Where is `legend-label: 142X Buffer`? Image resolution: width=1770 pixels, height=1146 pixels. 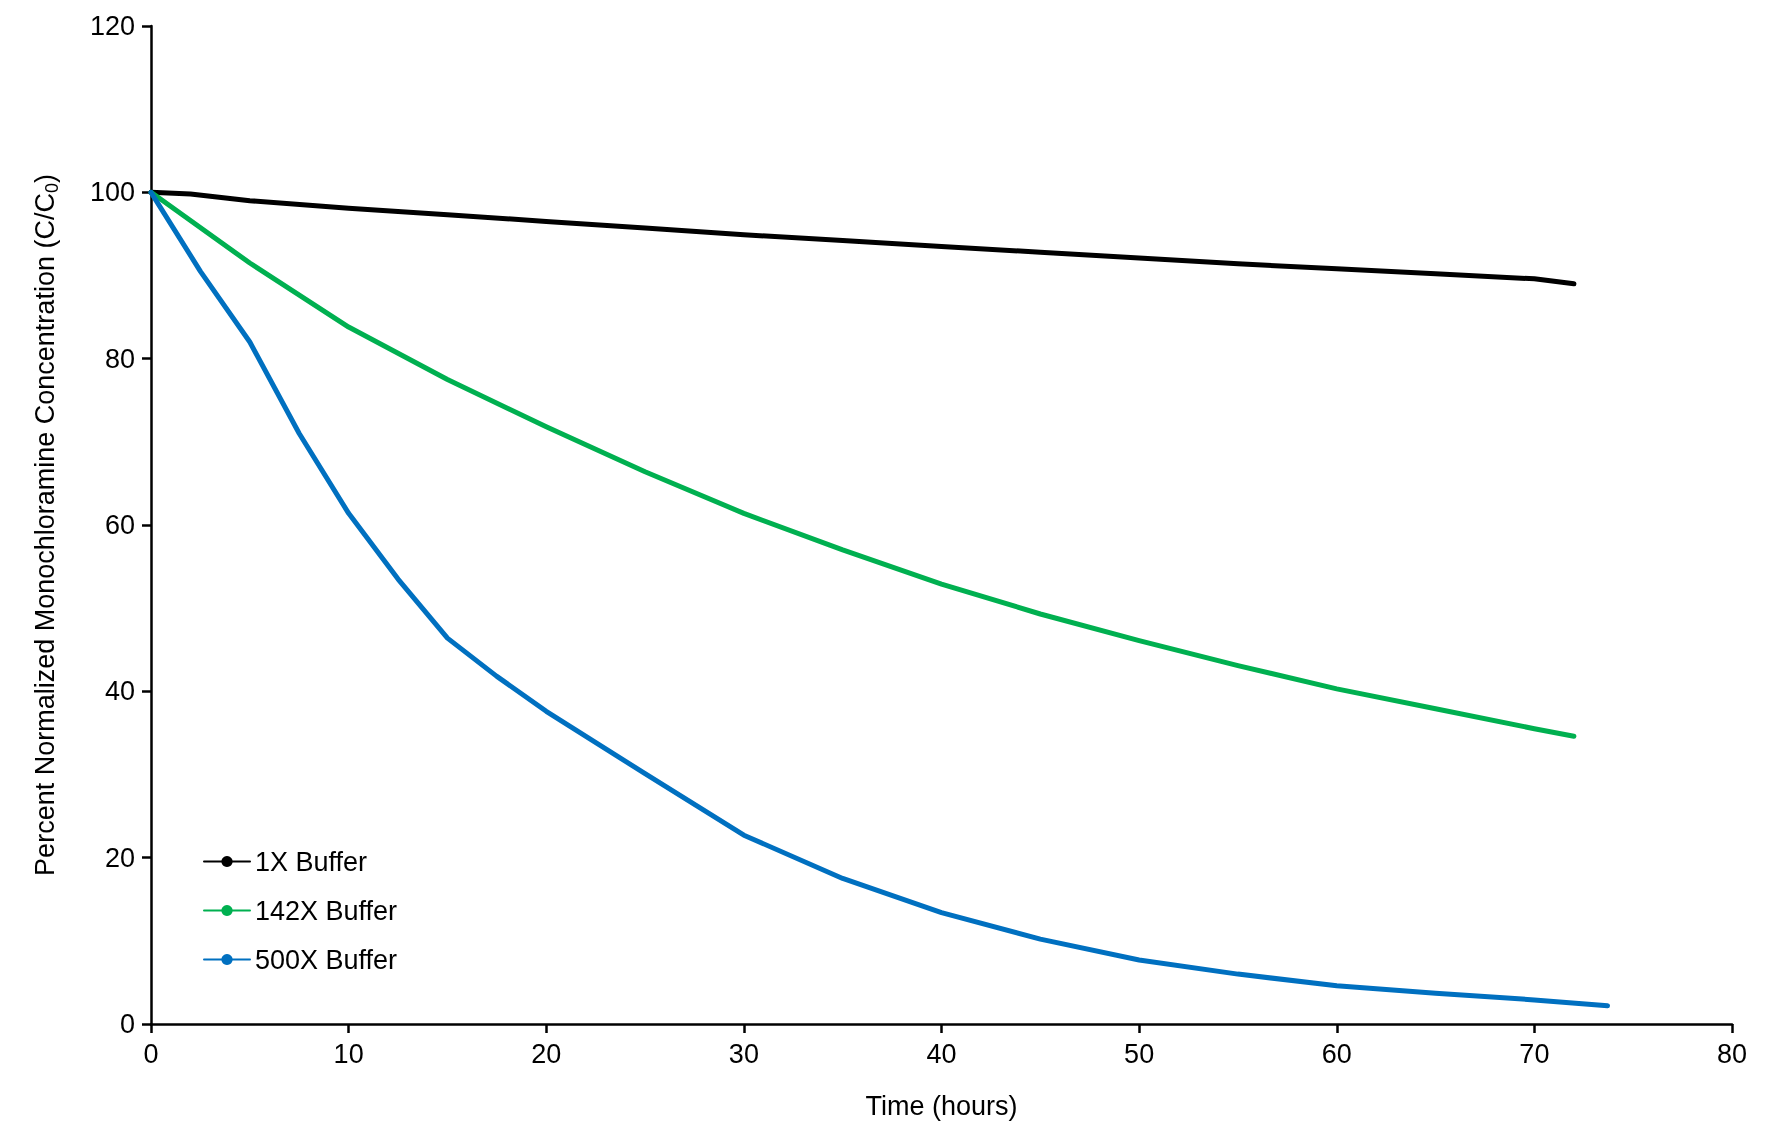
legend-label: 142X Buffer is located at coordinates (326, 910).